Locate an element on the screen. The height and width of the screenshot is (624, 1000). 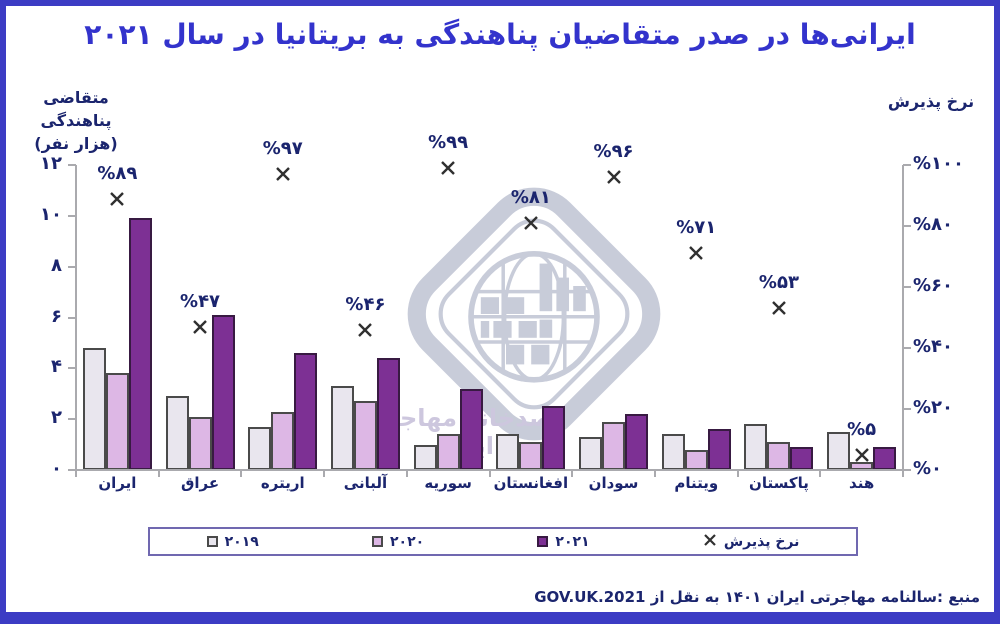
legend-item-2020: ۲۰۲۰ is located at coordinates (398, 542).